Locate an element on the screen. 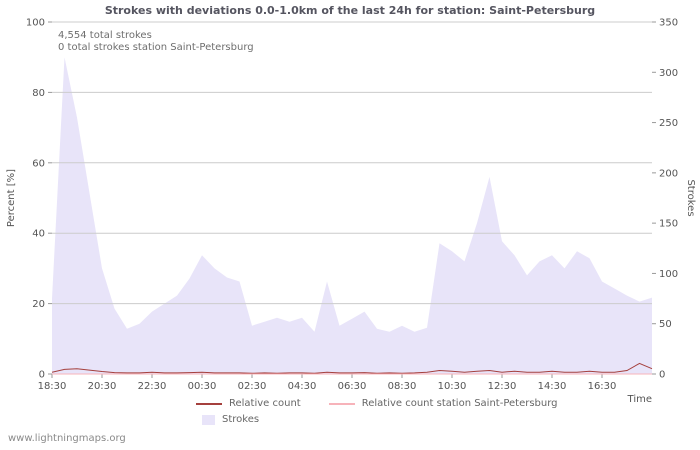  x-tick-label: 20:30 is located at coordinates (102, 386).